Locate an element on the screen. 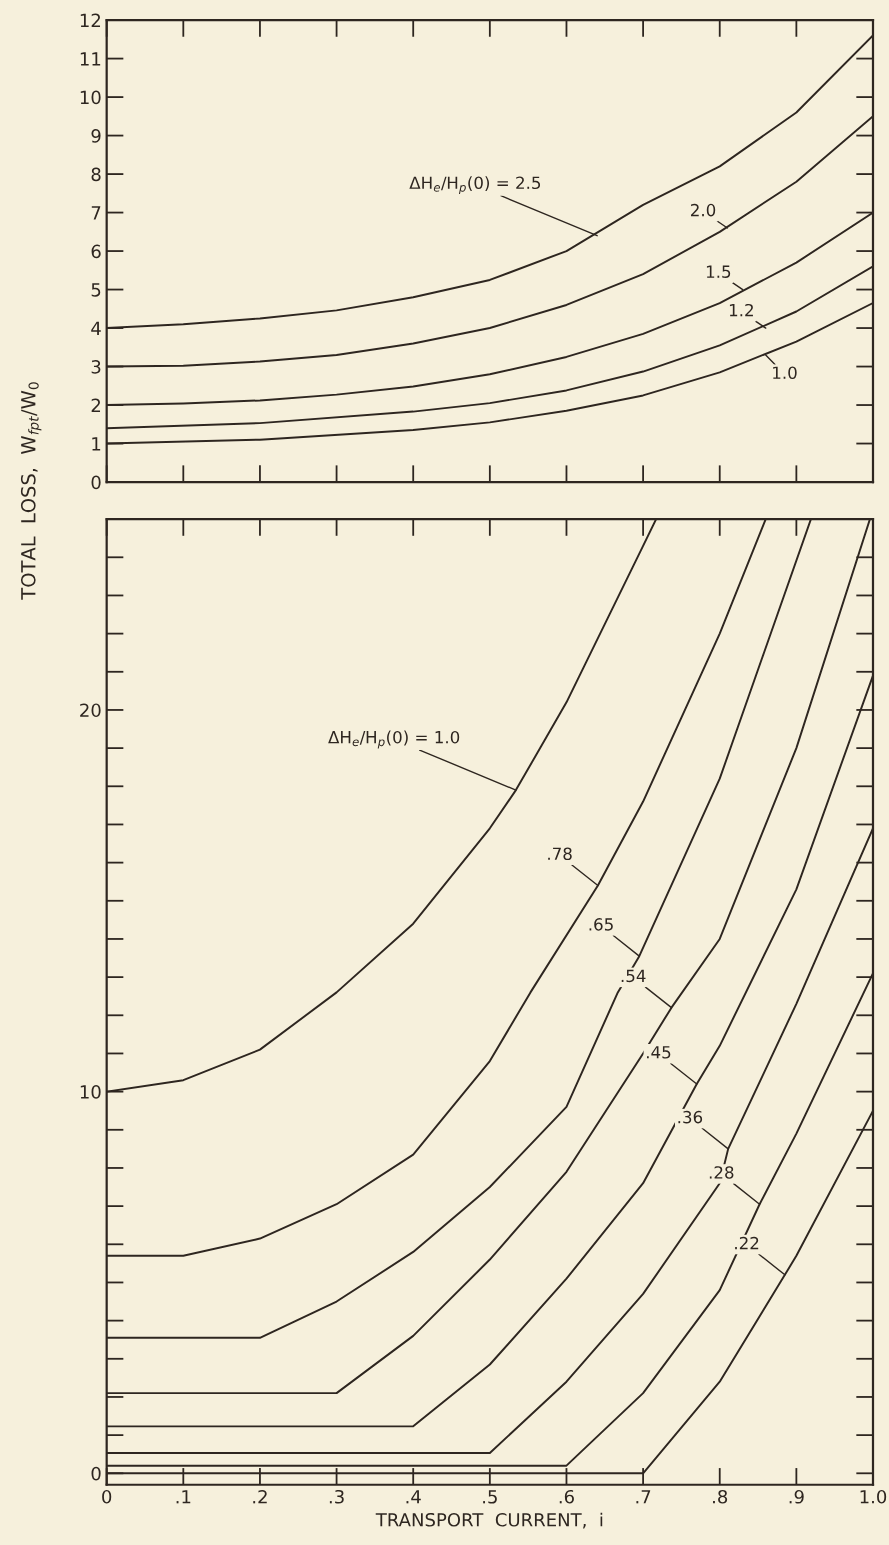 The width and height of the screenshot is (889, 1545). annotation: 2.0 is located at coordinates (703, 210).